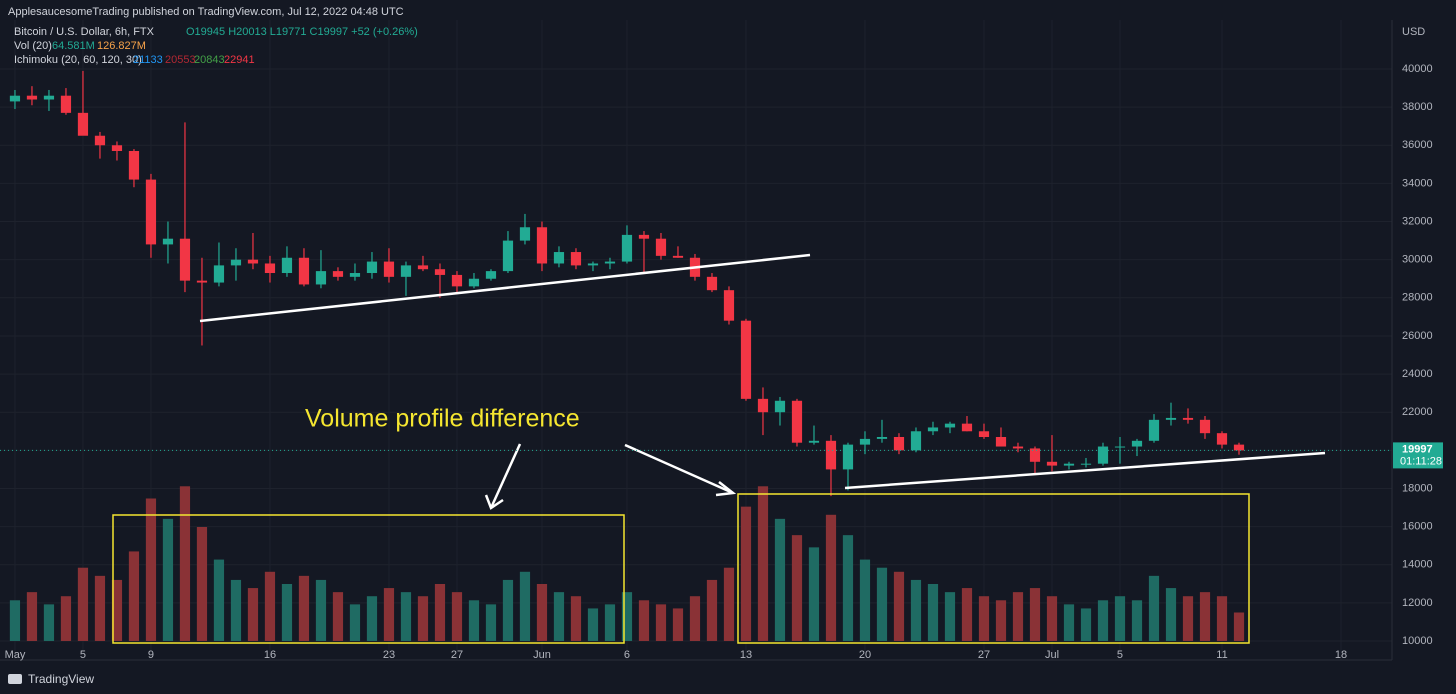 The height and width of the screenshot is (694, 1456). I want to click on y-tick-label: 34000, so click(1417, 183).